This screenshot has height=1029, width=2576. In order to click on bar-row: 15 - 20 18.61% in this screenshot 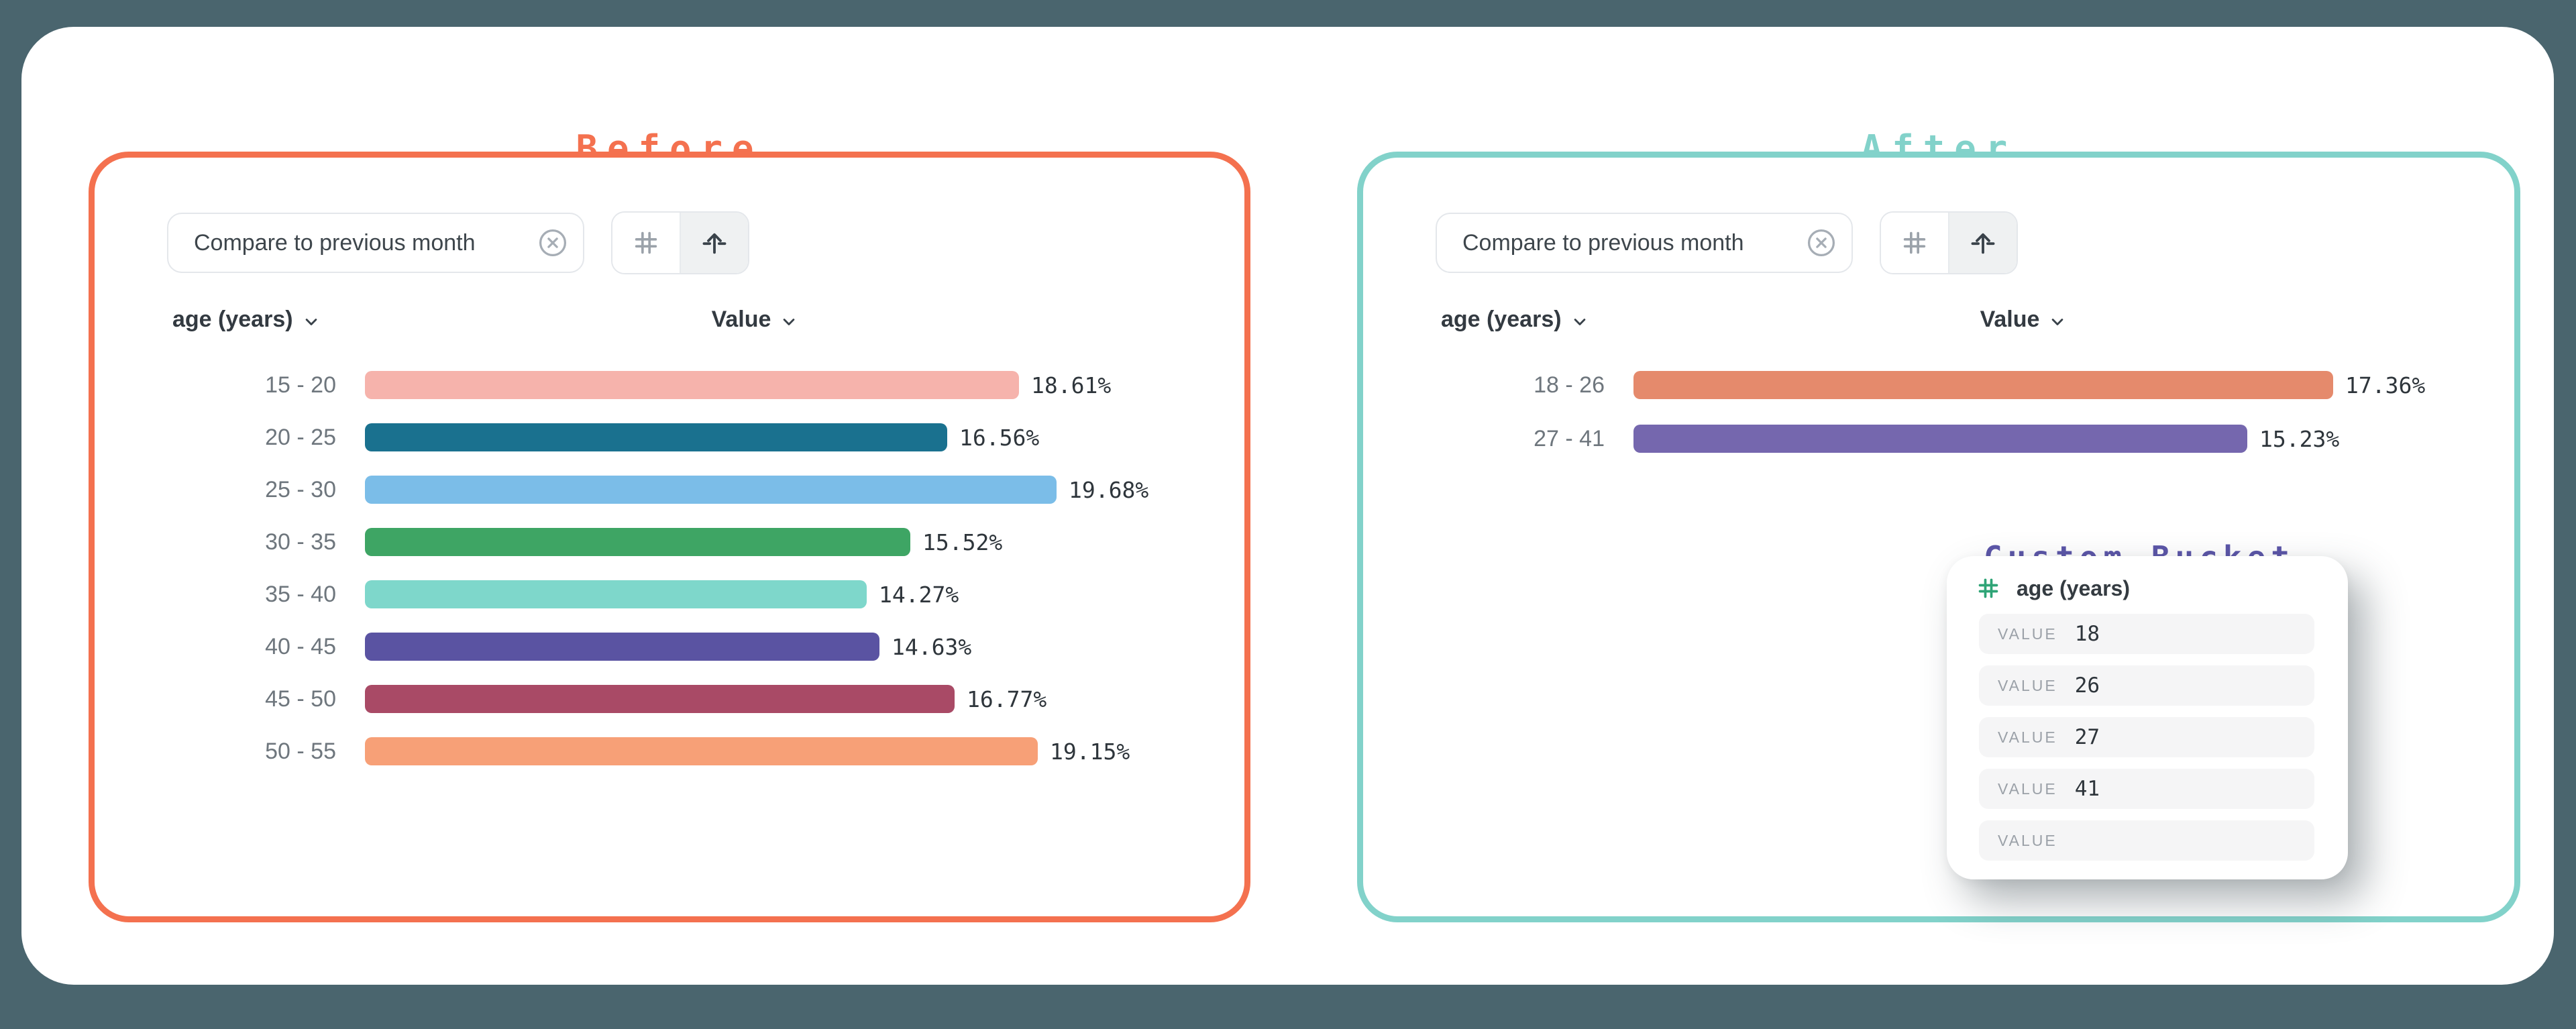, I will do `click(663, 385)`.